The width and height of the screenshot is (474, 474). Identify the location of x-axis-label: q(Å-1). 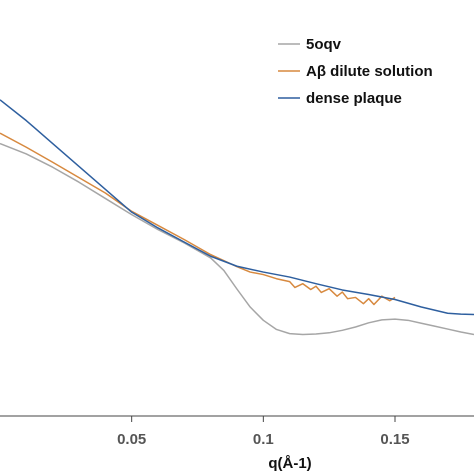
(289, 463).